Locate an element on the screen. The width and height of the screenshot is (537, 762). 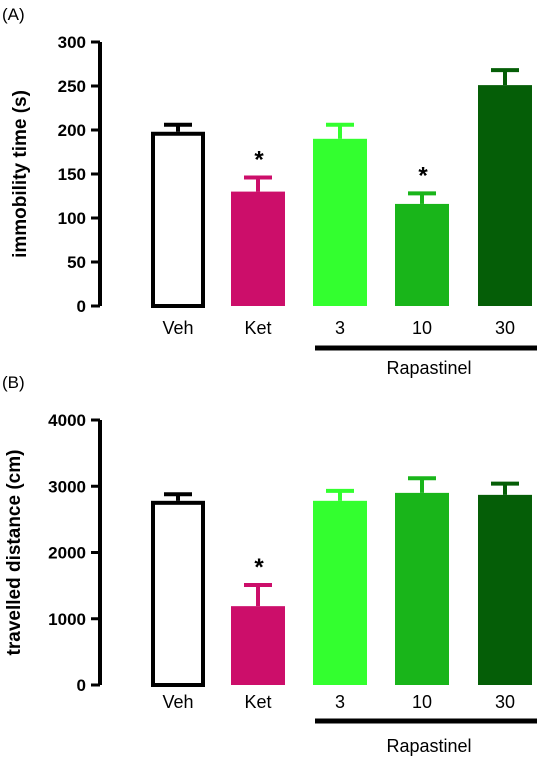
panel-a-y-tick-label: 100 is located at coordinates (72, 218).